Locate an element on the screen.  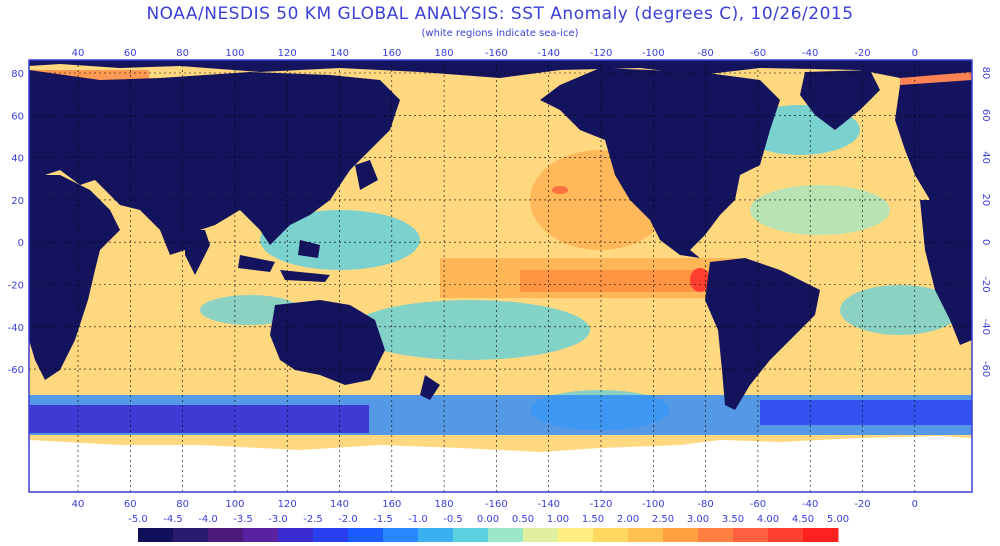
lat-tick-label: 20 is located at coordinates (17, 201).